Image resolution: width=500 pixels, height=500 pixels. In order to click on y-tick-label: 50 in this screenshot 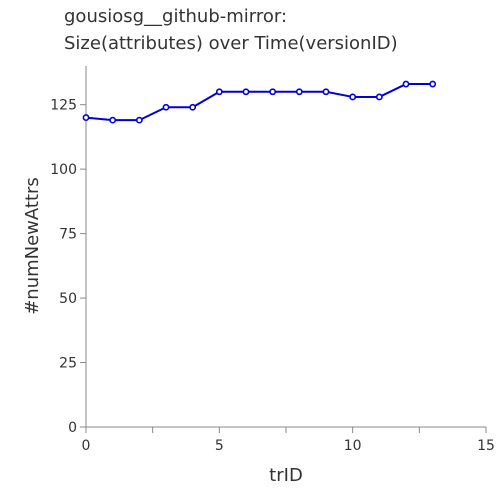, I will do `click(68, 299)`.